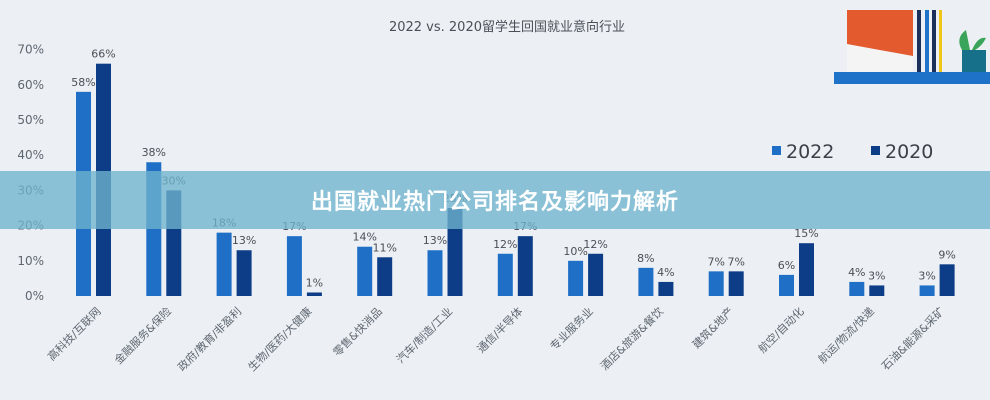 This screenshot has height=400, width=990. What do you see at coordinates (357, 331) in the screenshot?
I see `x-tick-label: 零售&快消品` at bounding box center [357, 331].